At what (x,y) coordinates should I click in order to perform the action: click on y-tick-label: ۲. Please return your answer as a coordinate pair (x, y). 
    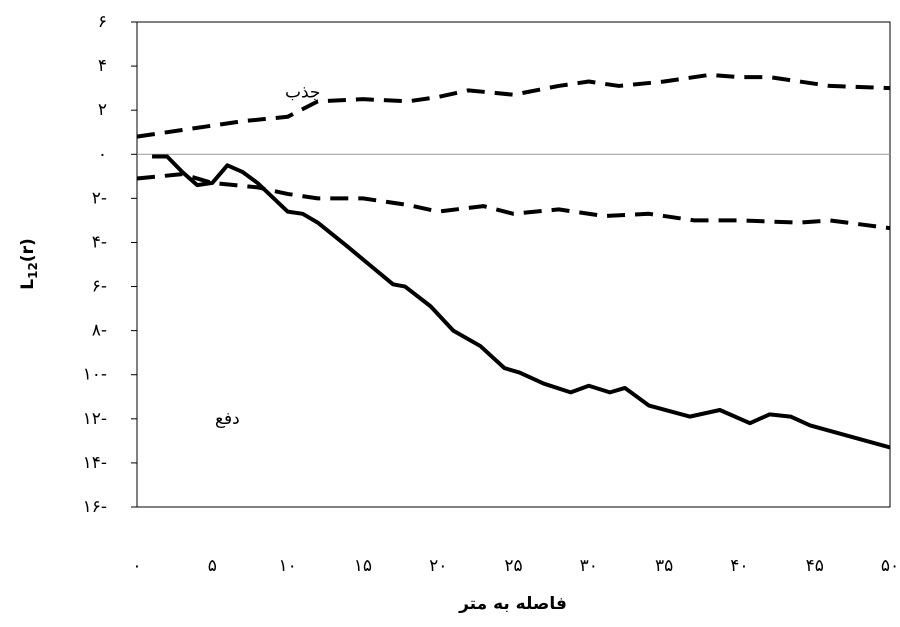
    Looking at the image, I should click on (102, 110).